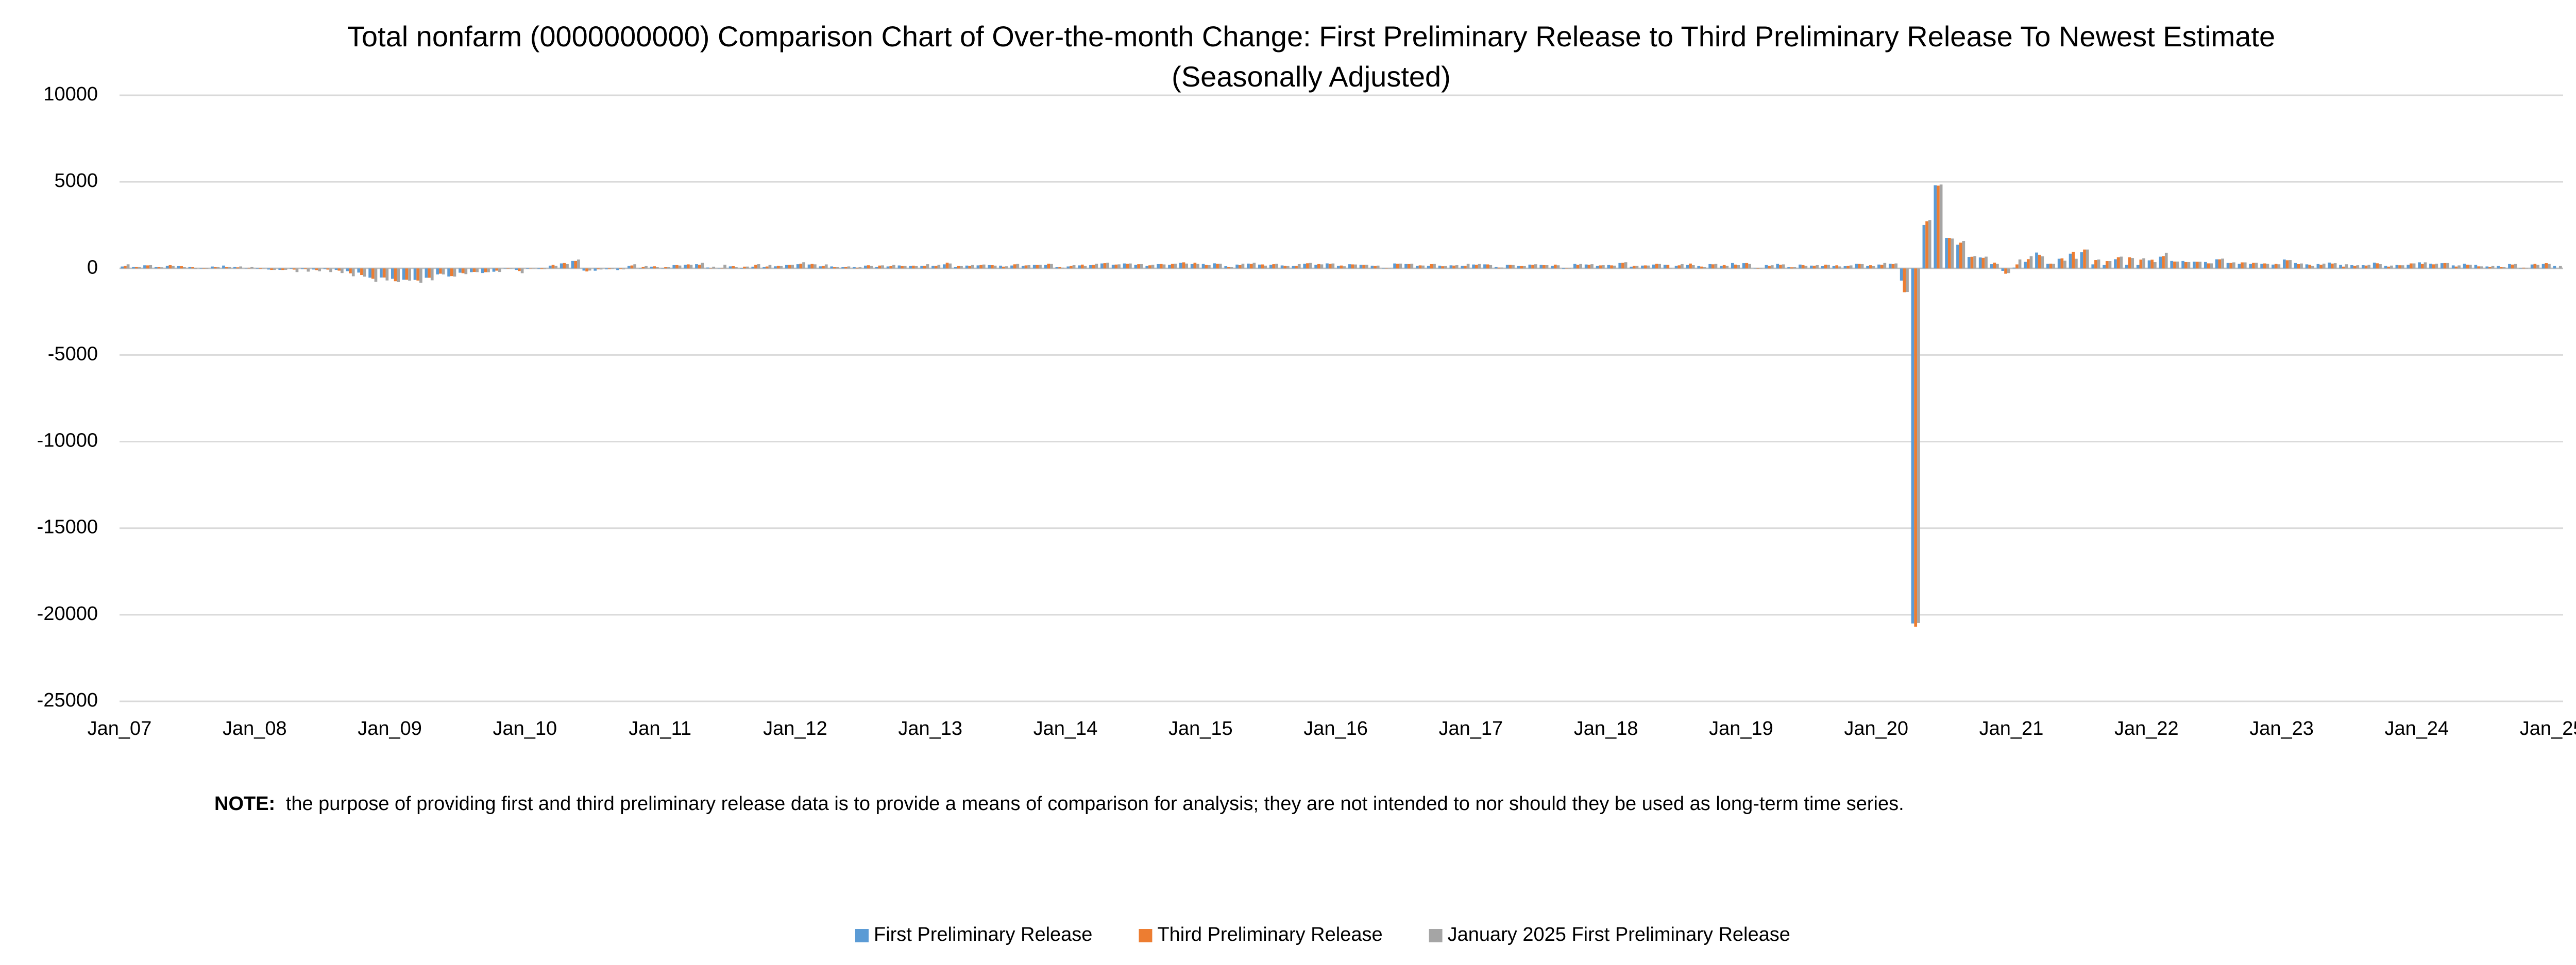 The width and height of the screenshot is (2576, 965). What do you see at coordinates (930, 728) in the screenshot?
I see `x-tick-label: Jan_13` at bounding box center [930, 728].